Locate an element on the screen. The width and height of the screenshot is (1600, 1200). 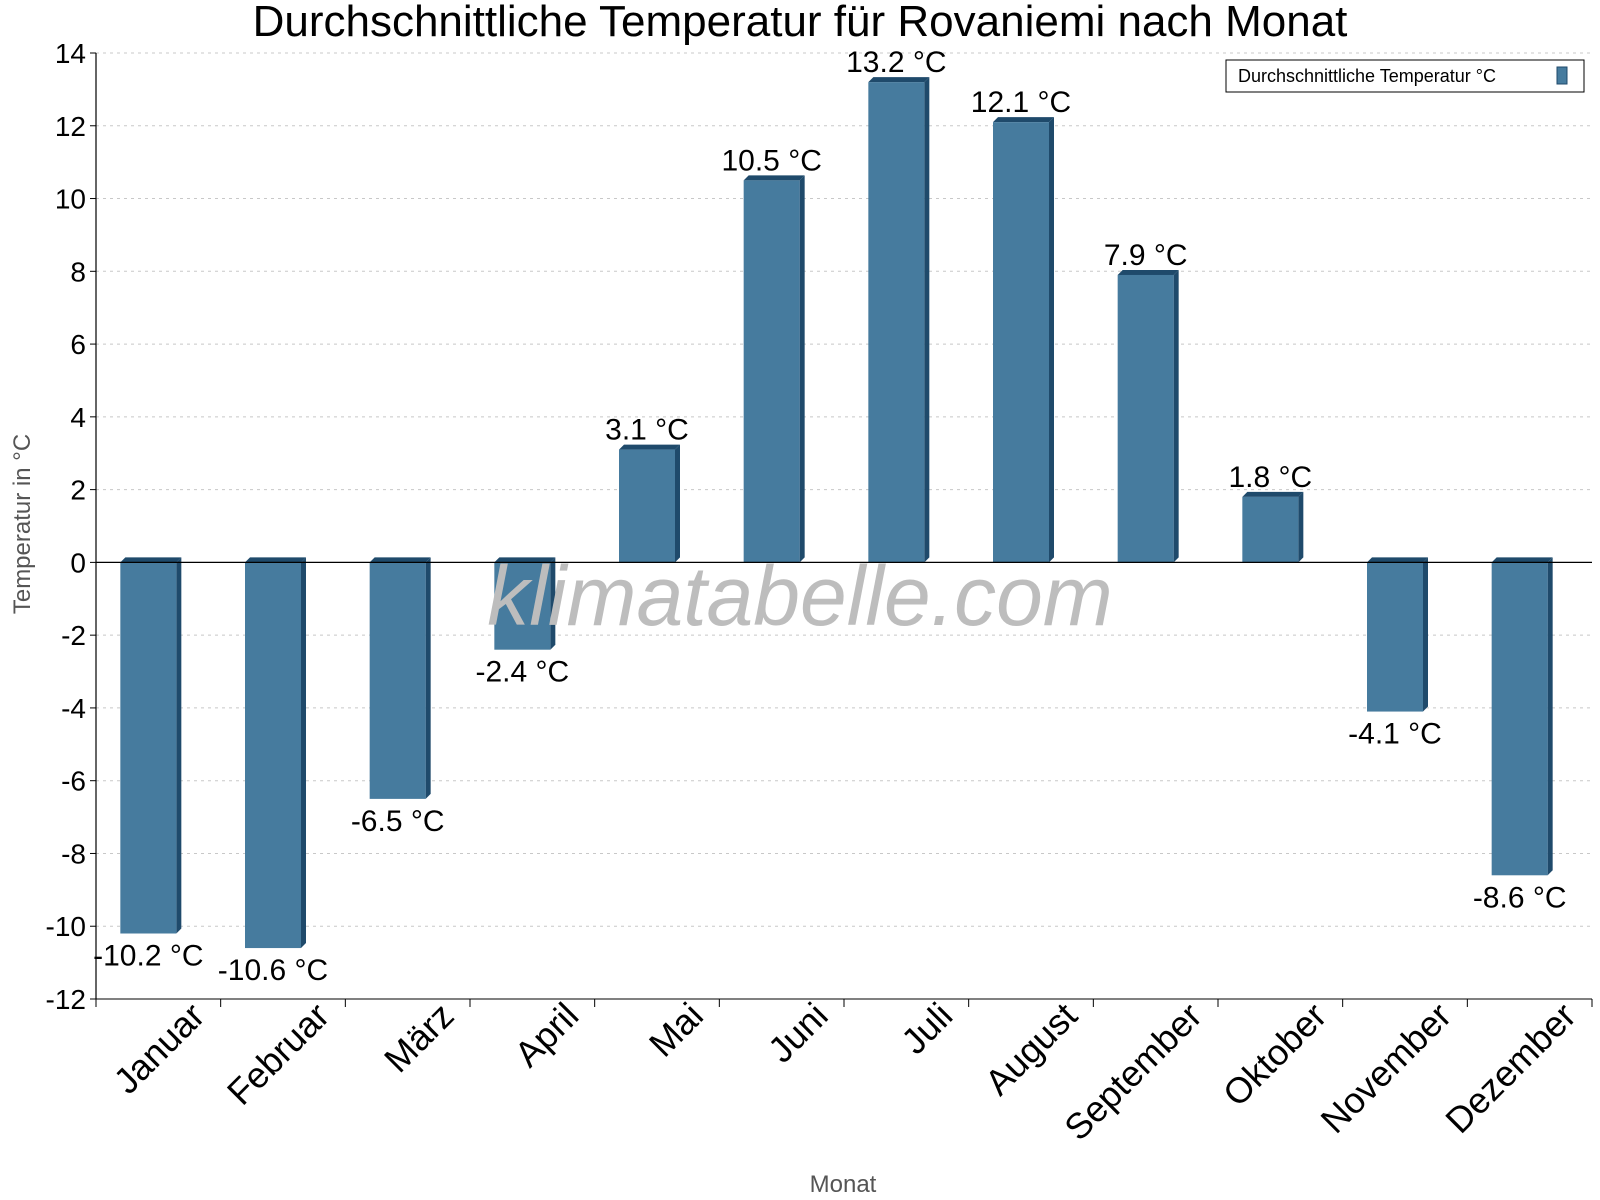
bar-value-label: -8.6 °C is located at coordinates (1520, 897).